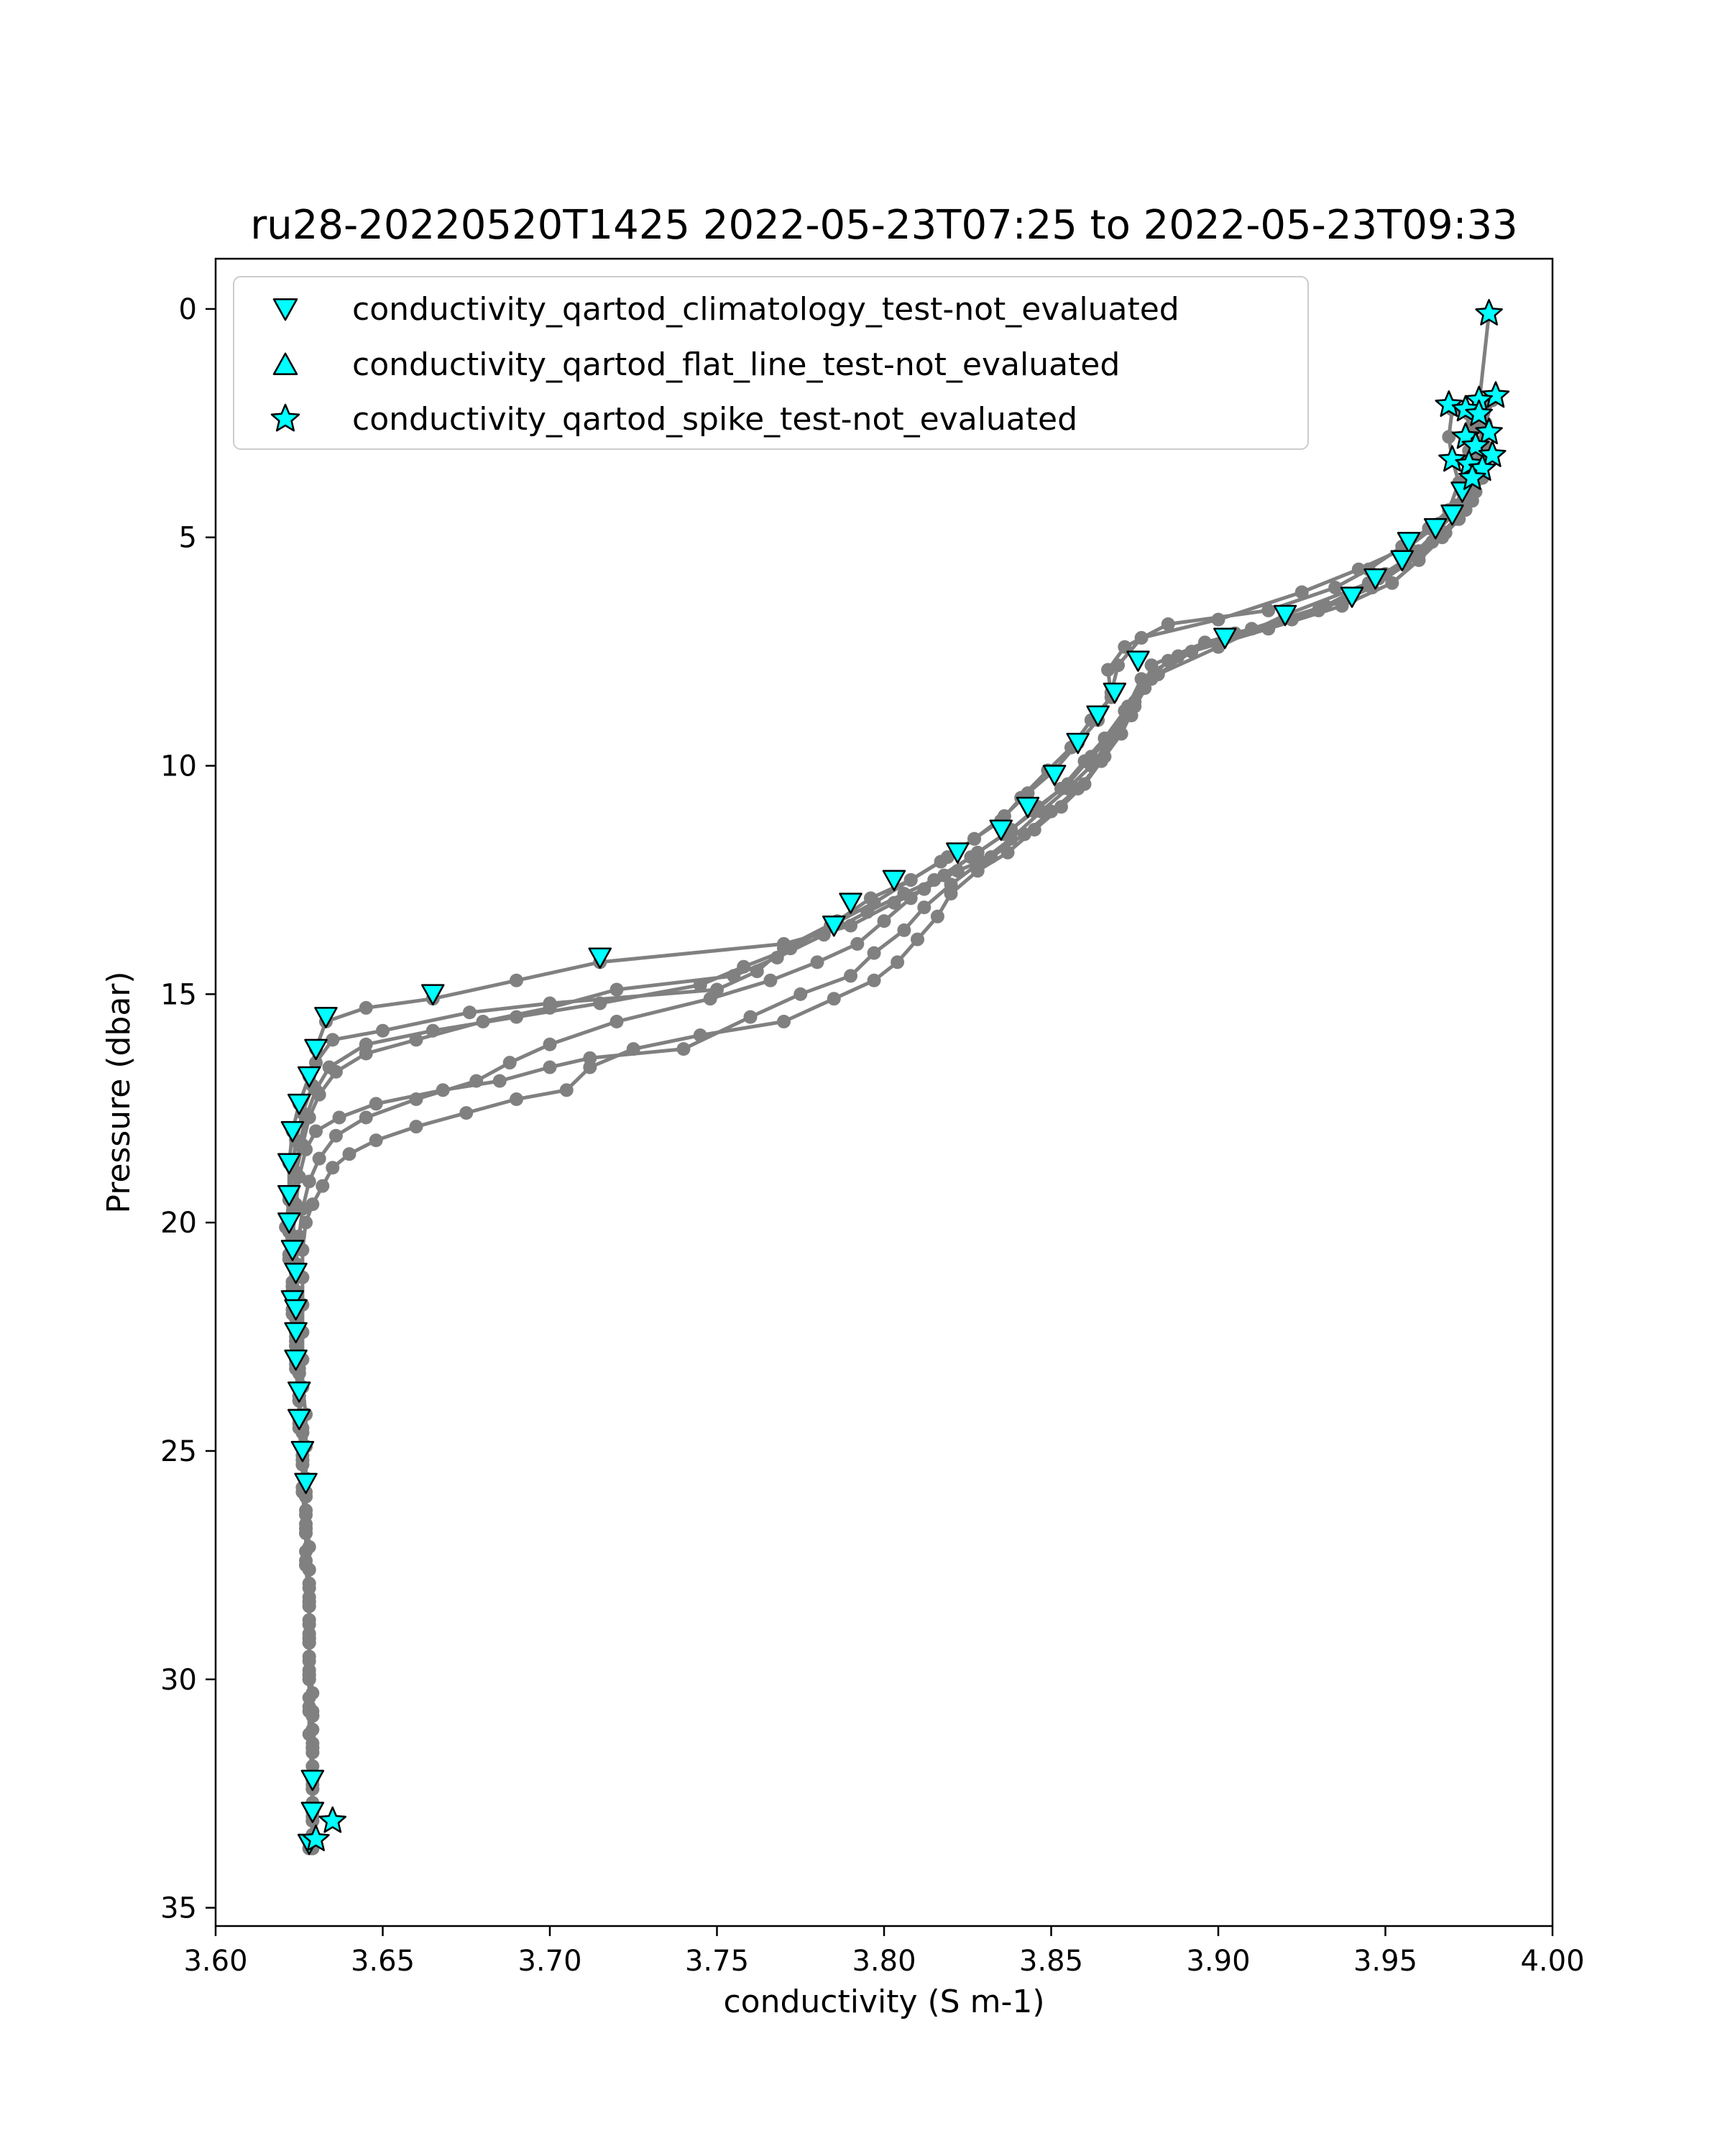  I want to click on legend-box, so click(771, 363).